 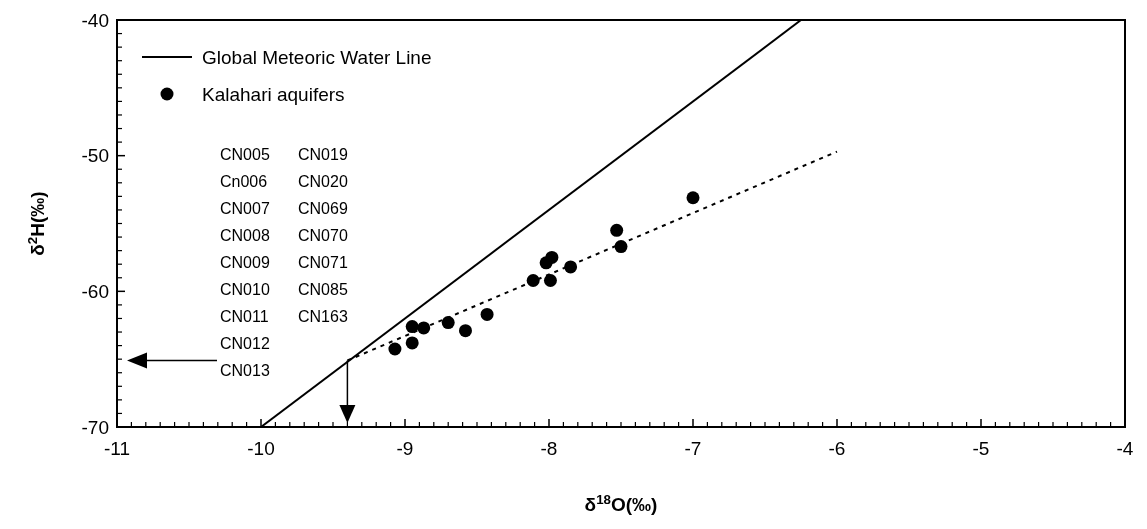 I want to click on legend-label: Kalahari aquifers, so click(x=273, y=94).